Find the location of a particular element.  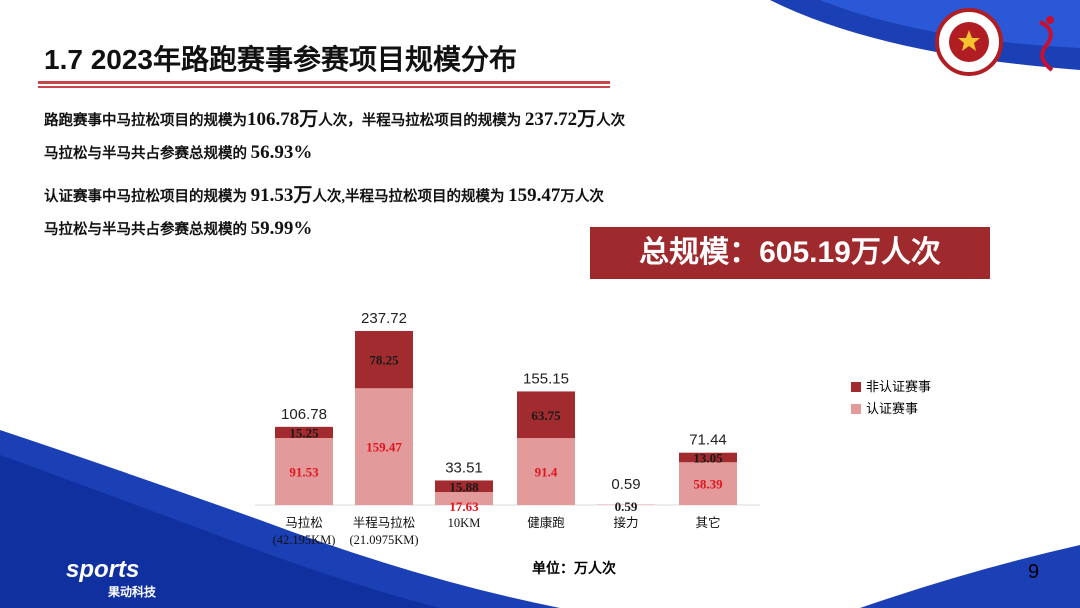

x-tick-label: 马拉松 is located at coordinates (304, 522).